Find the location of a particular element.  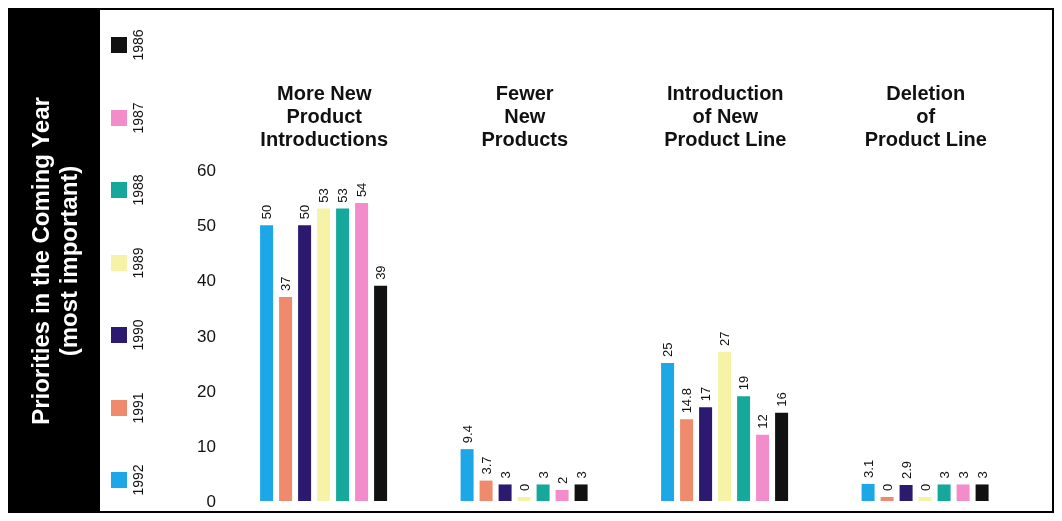

legend-label: 1989 is located at coordinates (138, 262).